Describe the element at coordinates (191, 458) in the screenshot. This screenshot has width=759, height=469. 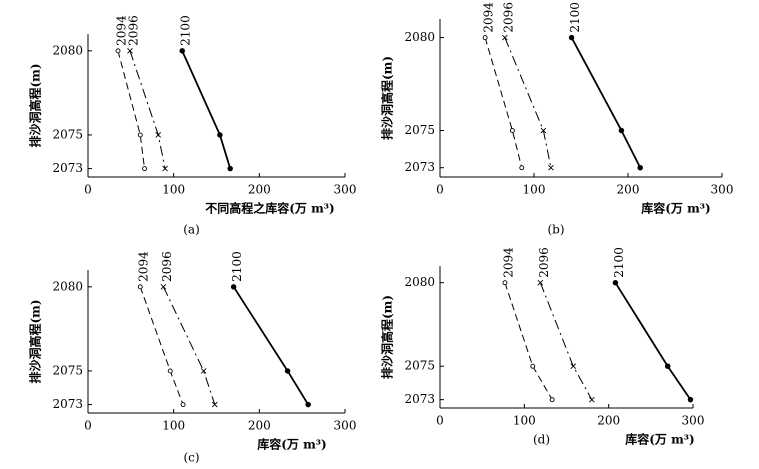
I see `caption: (c)` at that location.